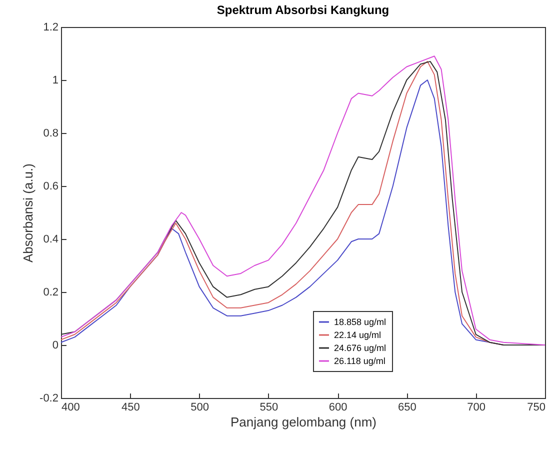 The image size is (559, 460). I want to click on chart-title: Spektrum Absorbsi Kangkung, so click(303, 10).